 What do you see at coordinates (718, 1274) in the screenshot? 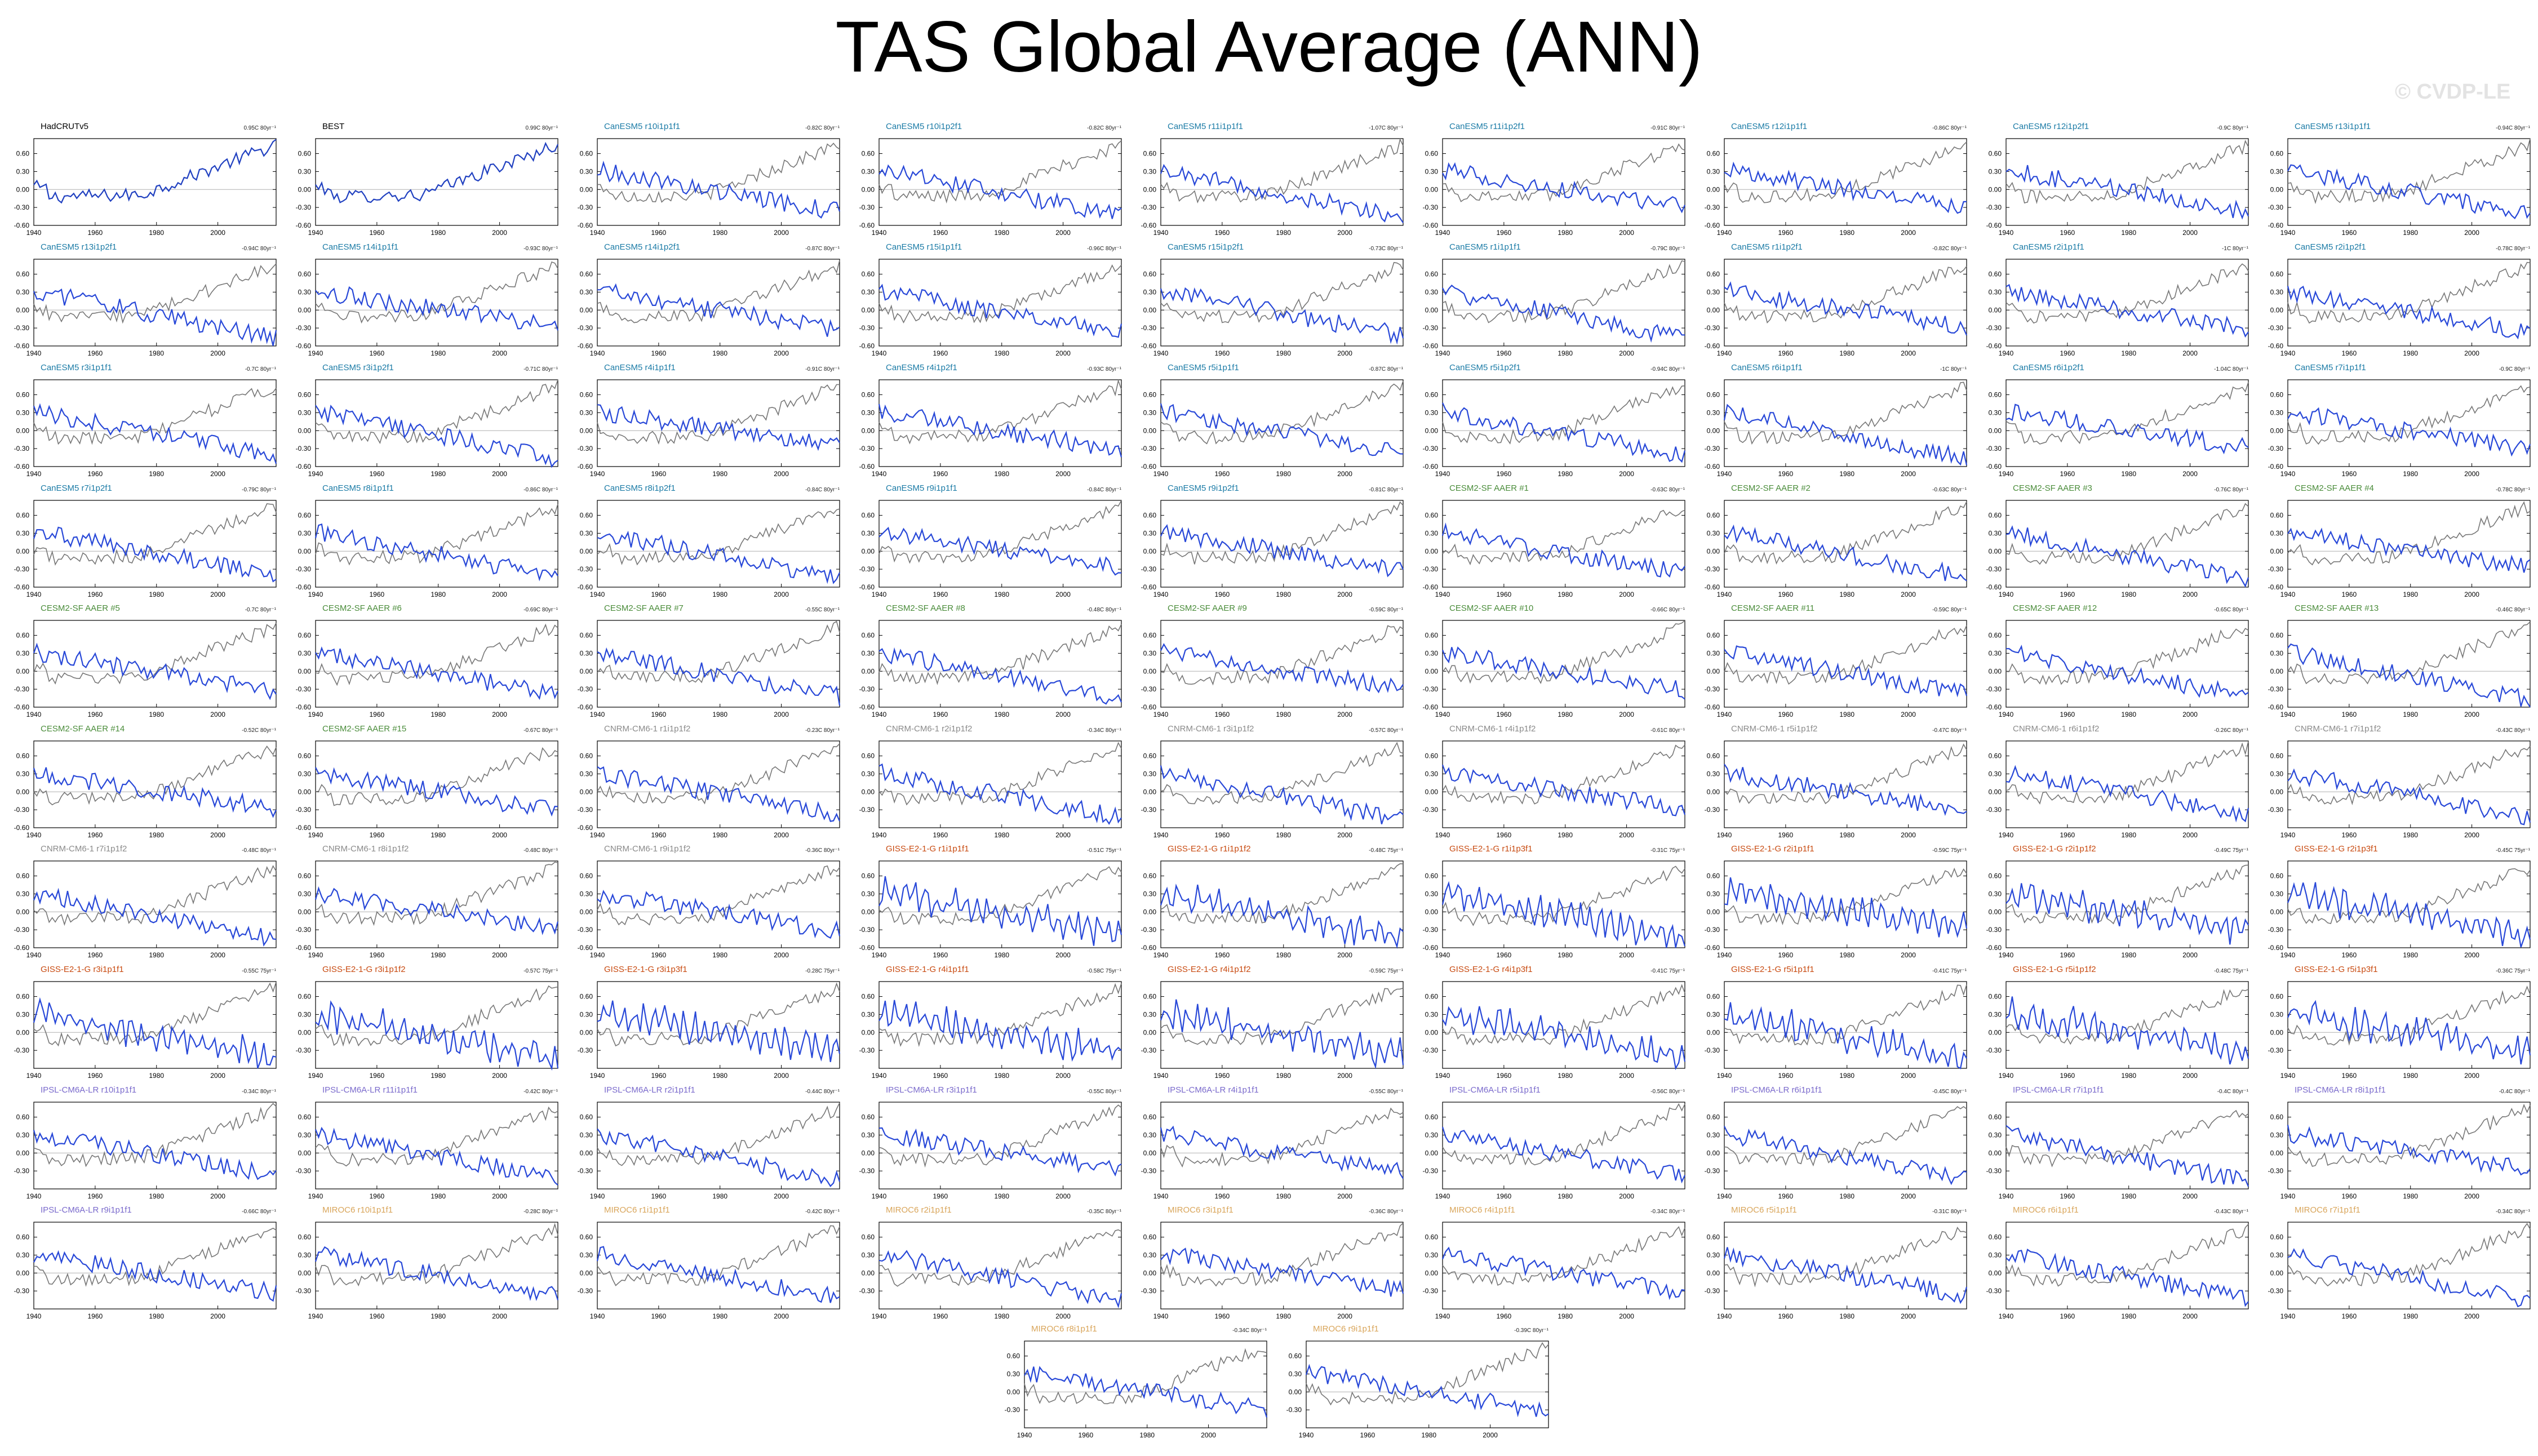
I see `series-line-model` at bounding box center [718, 1274].